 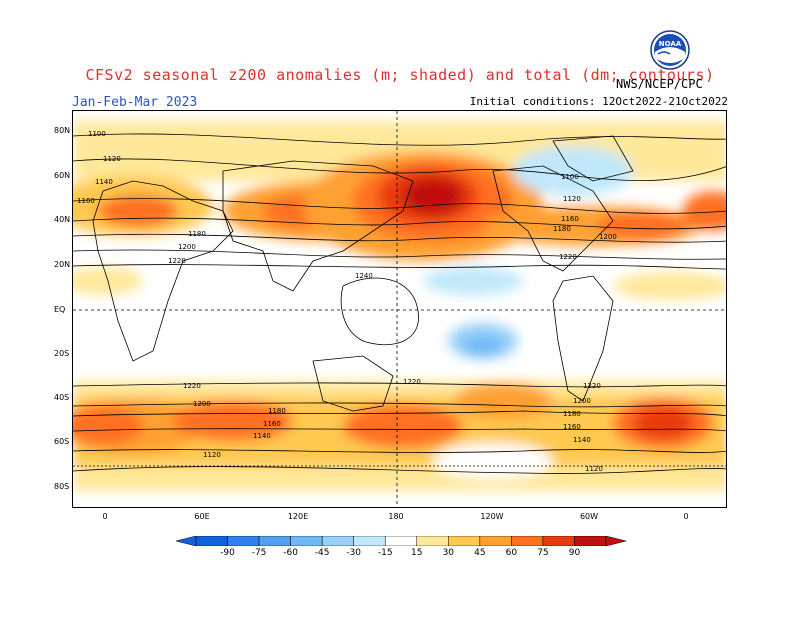 What do you see at coordinates (259, 553) in the screenshot?
I see `colorbar-label: -75` at bounding box center [259, 553].